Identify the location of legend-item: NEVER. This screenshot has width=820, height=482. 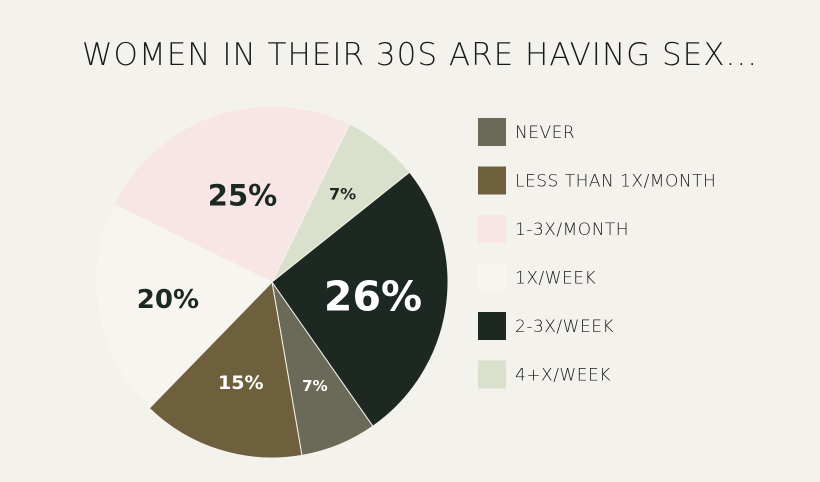
(526, 132).